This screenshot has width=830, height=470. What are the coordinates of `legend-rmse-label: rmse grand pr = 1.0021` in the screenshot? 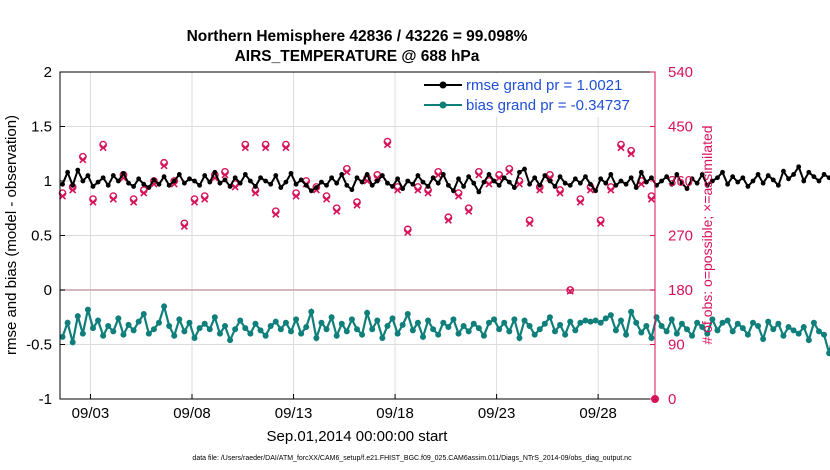 It's located at (544, 85).